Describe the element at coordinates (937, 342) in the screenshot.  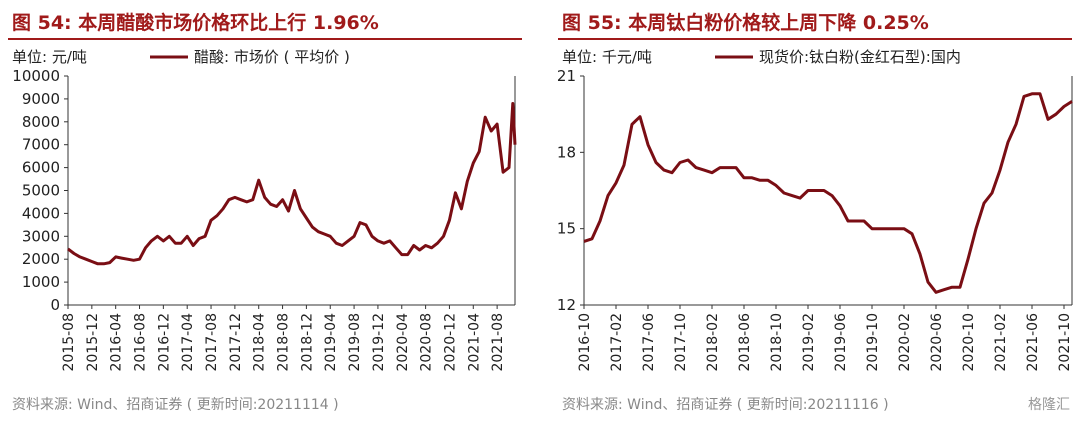
I see `x-tick-label: 2020-06` at that location.